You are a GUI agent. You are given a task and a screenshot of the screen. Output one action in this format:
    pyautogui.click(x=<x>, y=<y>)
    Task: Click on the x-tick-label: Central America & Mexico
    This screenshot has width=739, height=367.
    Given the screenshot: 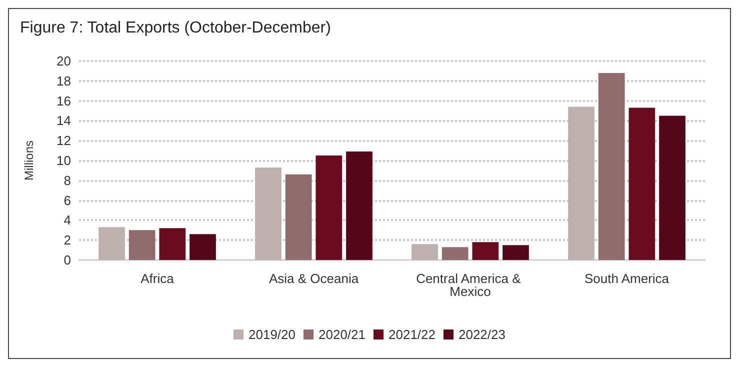 What is the action you would take?
    pyautogui.click(x=470, y=285)
    